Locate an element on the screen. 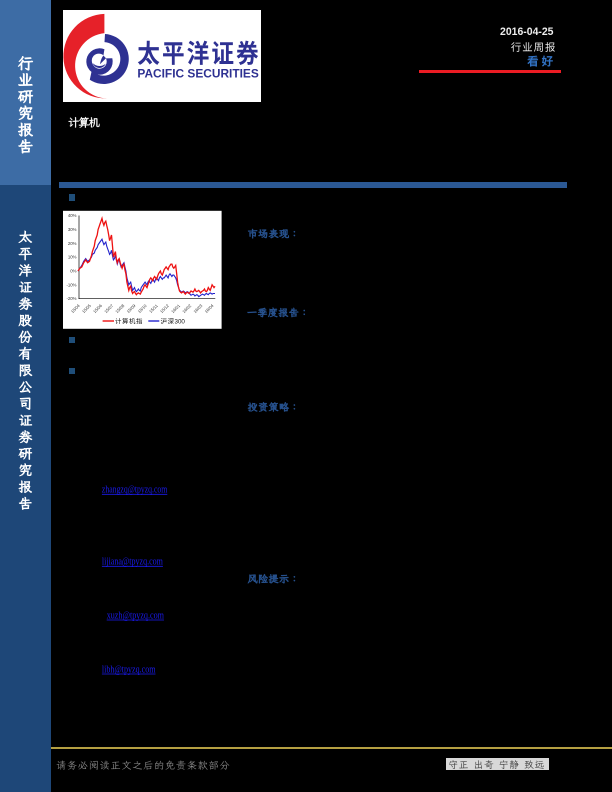 The image size is (612, 792). svg-text: 15/12 is located at coordinates (164, 308).